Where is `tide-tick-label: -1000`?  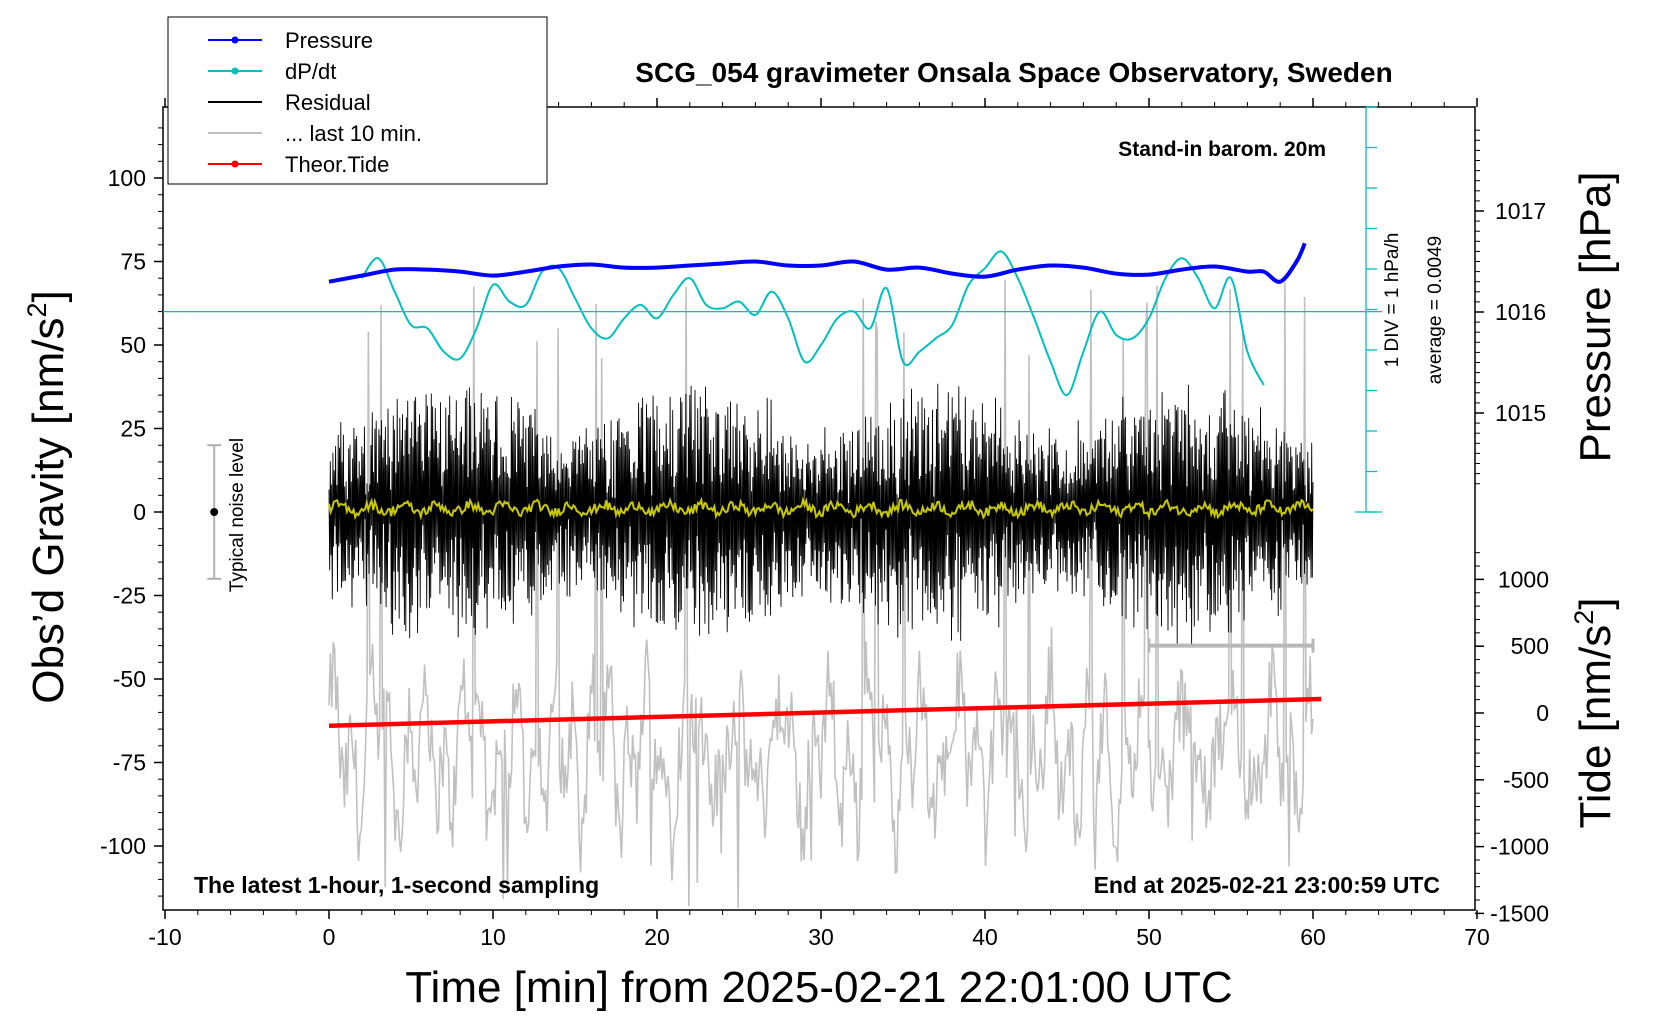
tide-tick-label: -1000 is located at coordinates (1519, 847).